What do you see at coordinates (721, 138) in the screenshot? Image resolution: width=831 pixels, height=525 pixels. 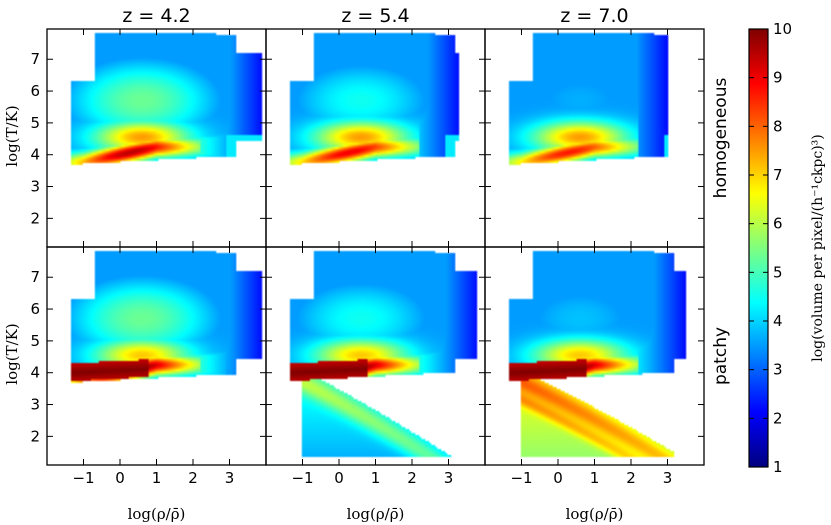 I see `row-label-homogeneous: homogeneous` at bounding box center [721, 138].